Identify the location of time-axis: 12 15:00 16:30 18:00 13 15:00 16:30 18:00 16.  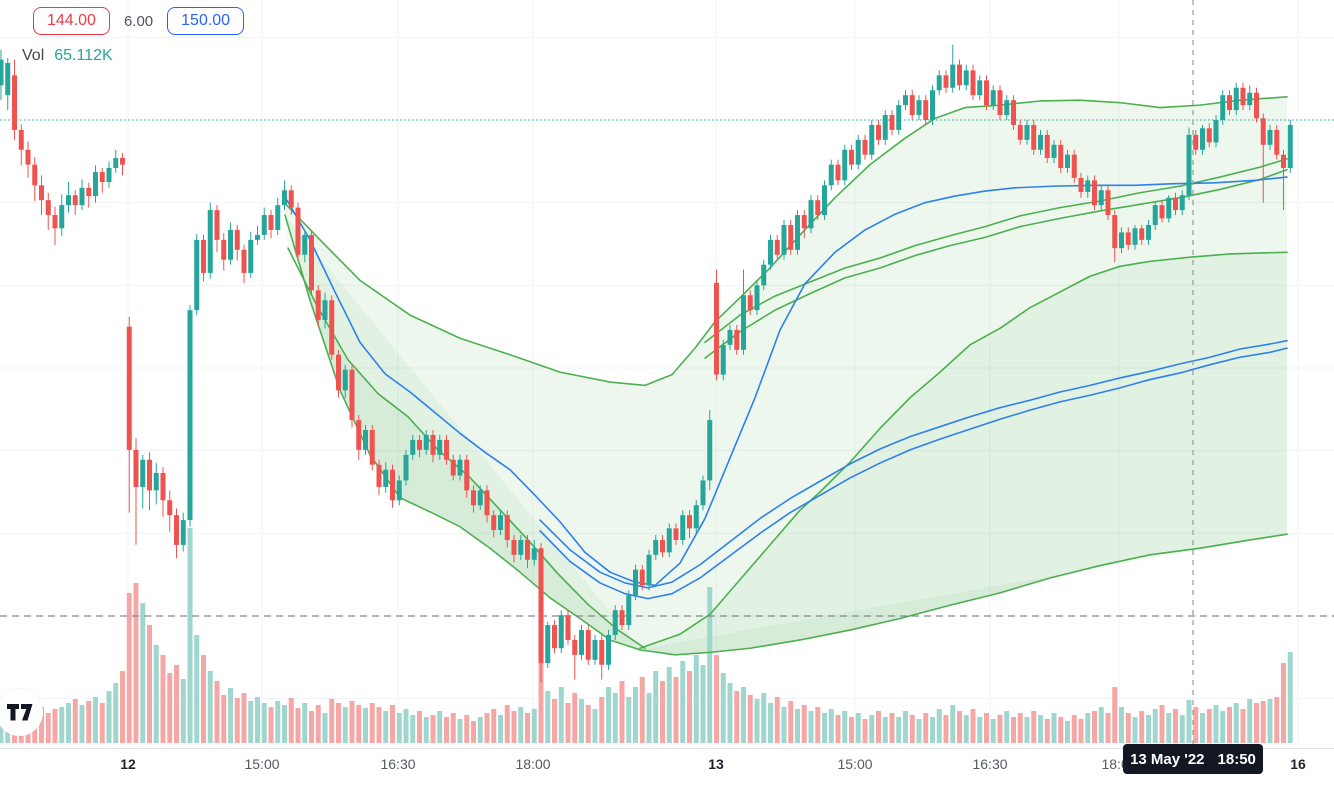
(667, 766).